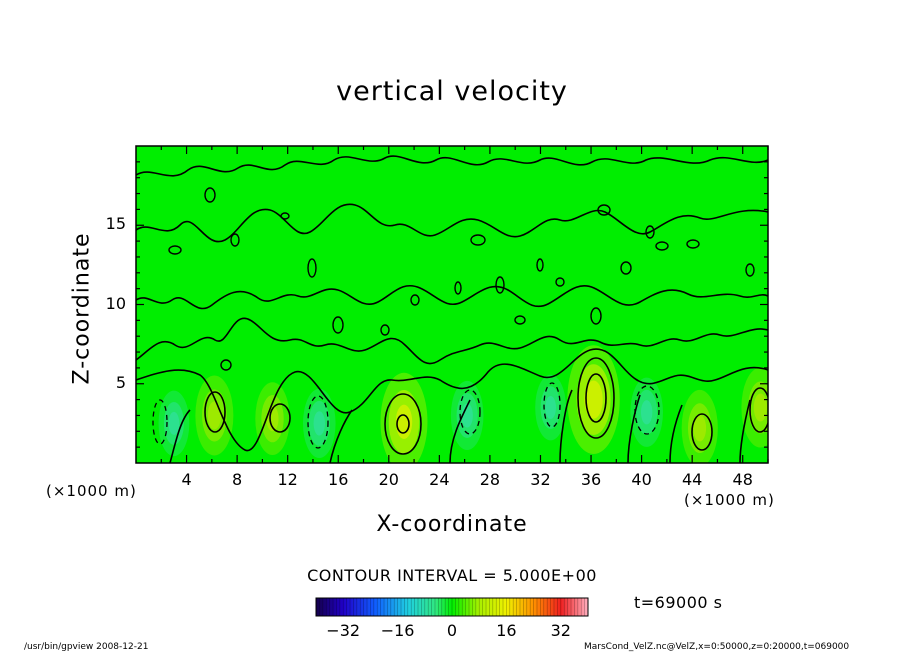 This screenshot has width=904, height=654. Describe the element at coordinates (452, 630) in the screenshot. I see `colorbar-tick-label: 0` at that location.